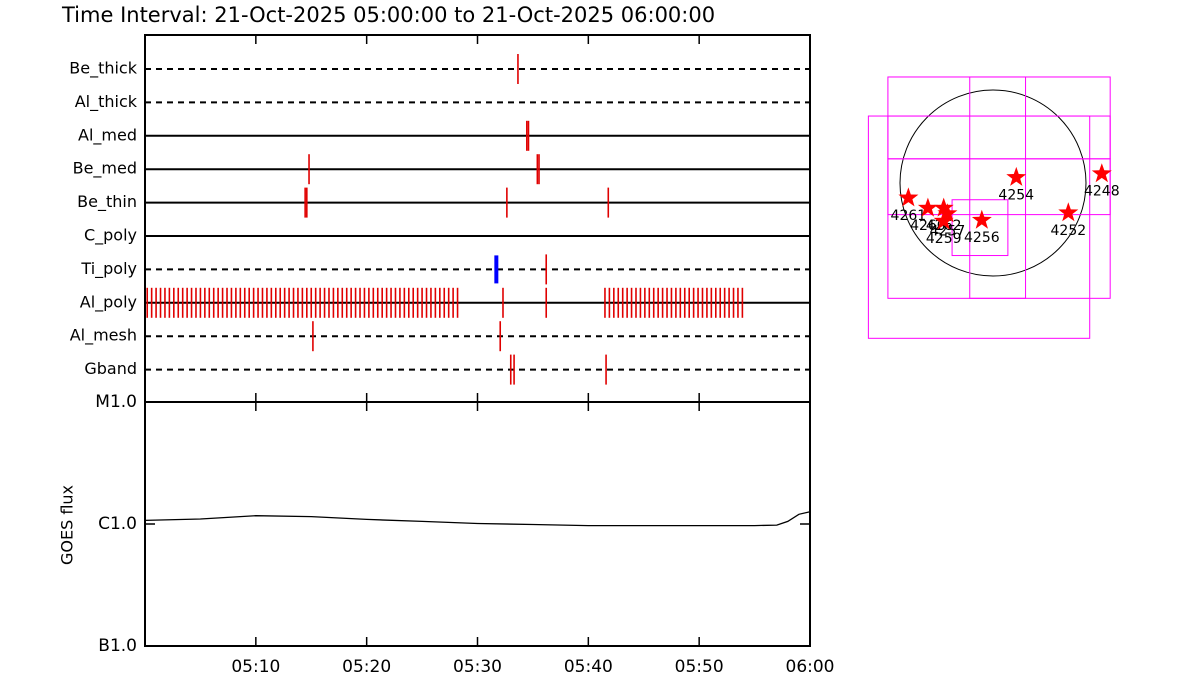 The height and width of the screenshot is (700, 1200). I want to click on row-label: Be_med, so click(105, 169).